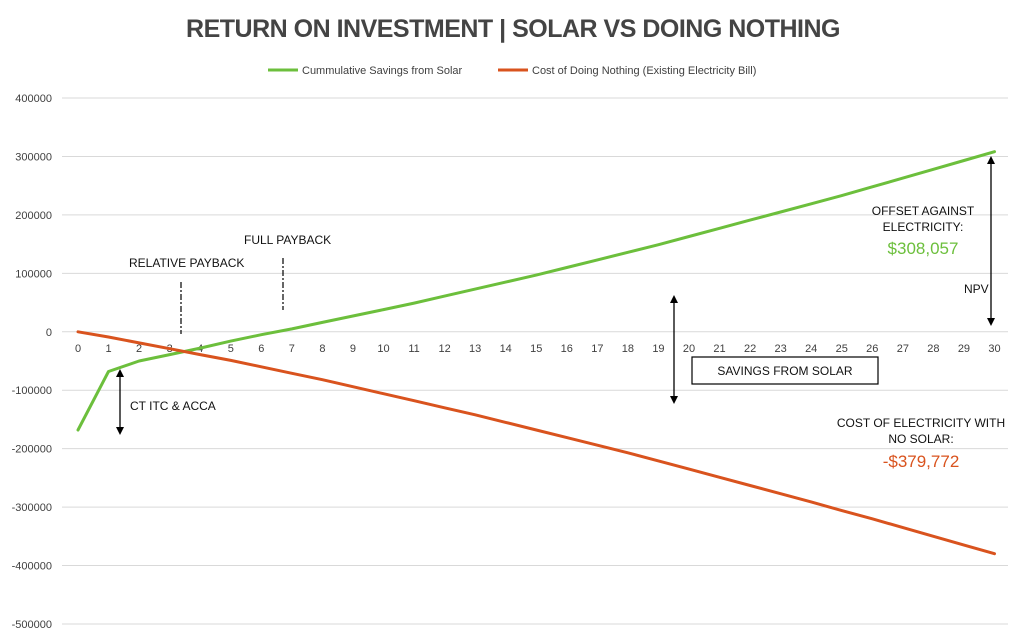 This screenshot has height=641, width=1026. What do you see at coordinates (444, 349) in the screenshot?
I see `x-tick-label: 12` at bounding box center [444, 349].